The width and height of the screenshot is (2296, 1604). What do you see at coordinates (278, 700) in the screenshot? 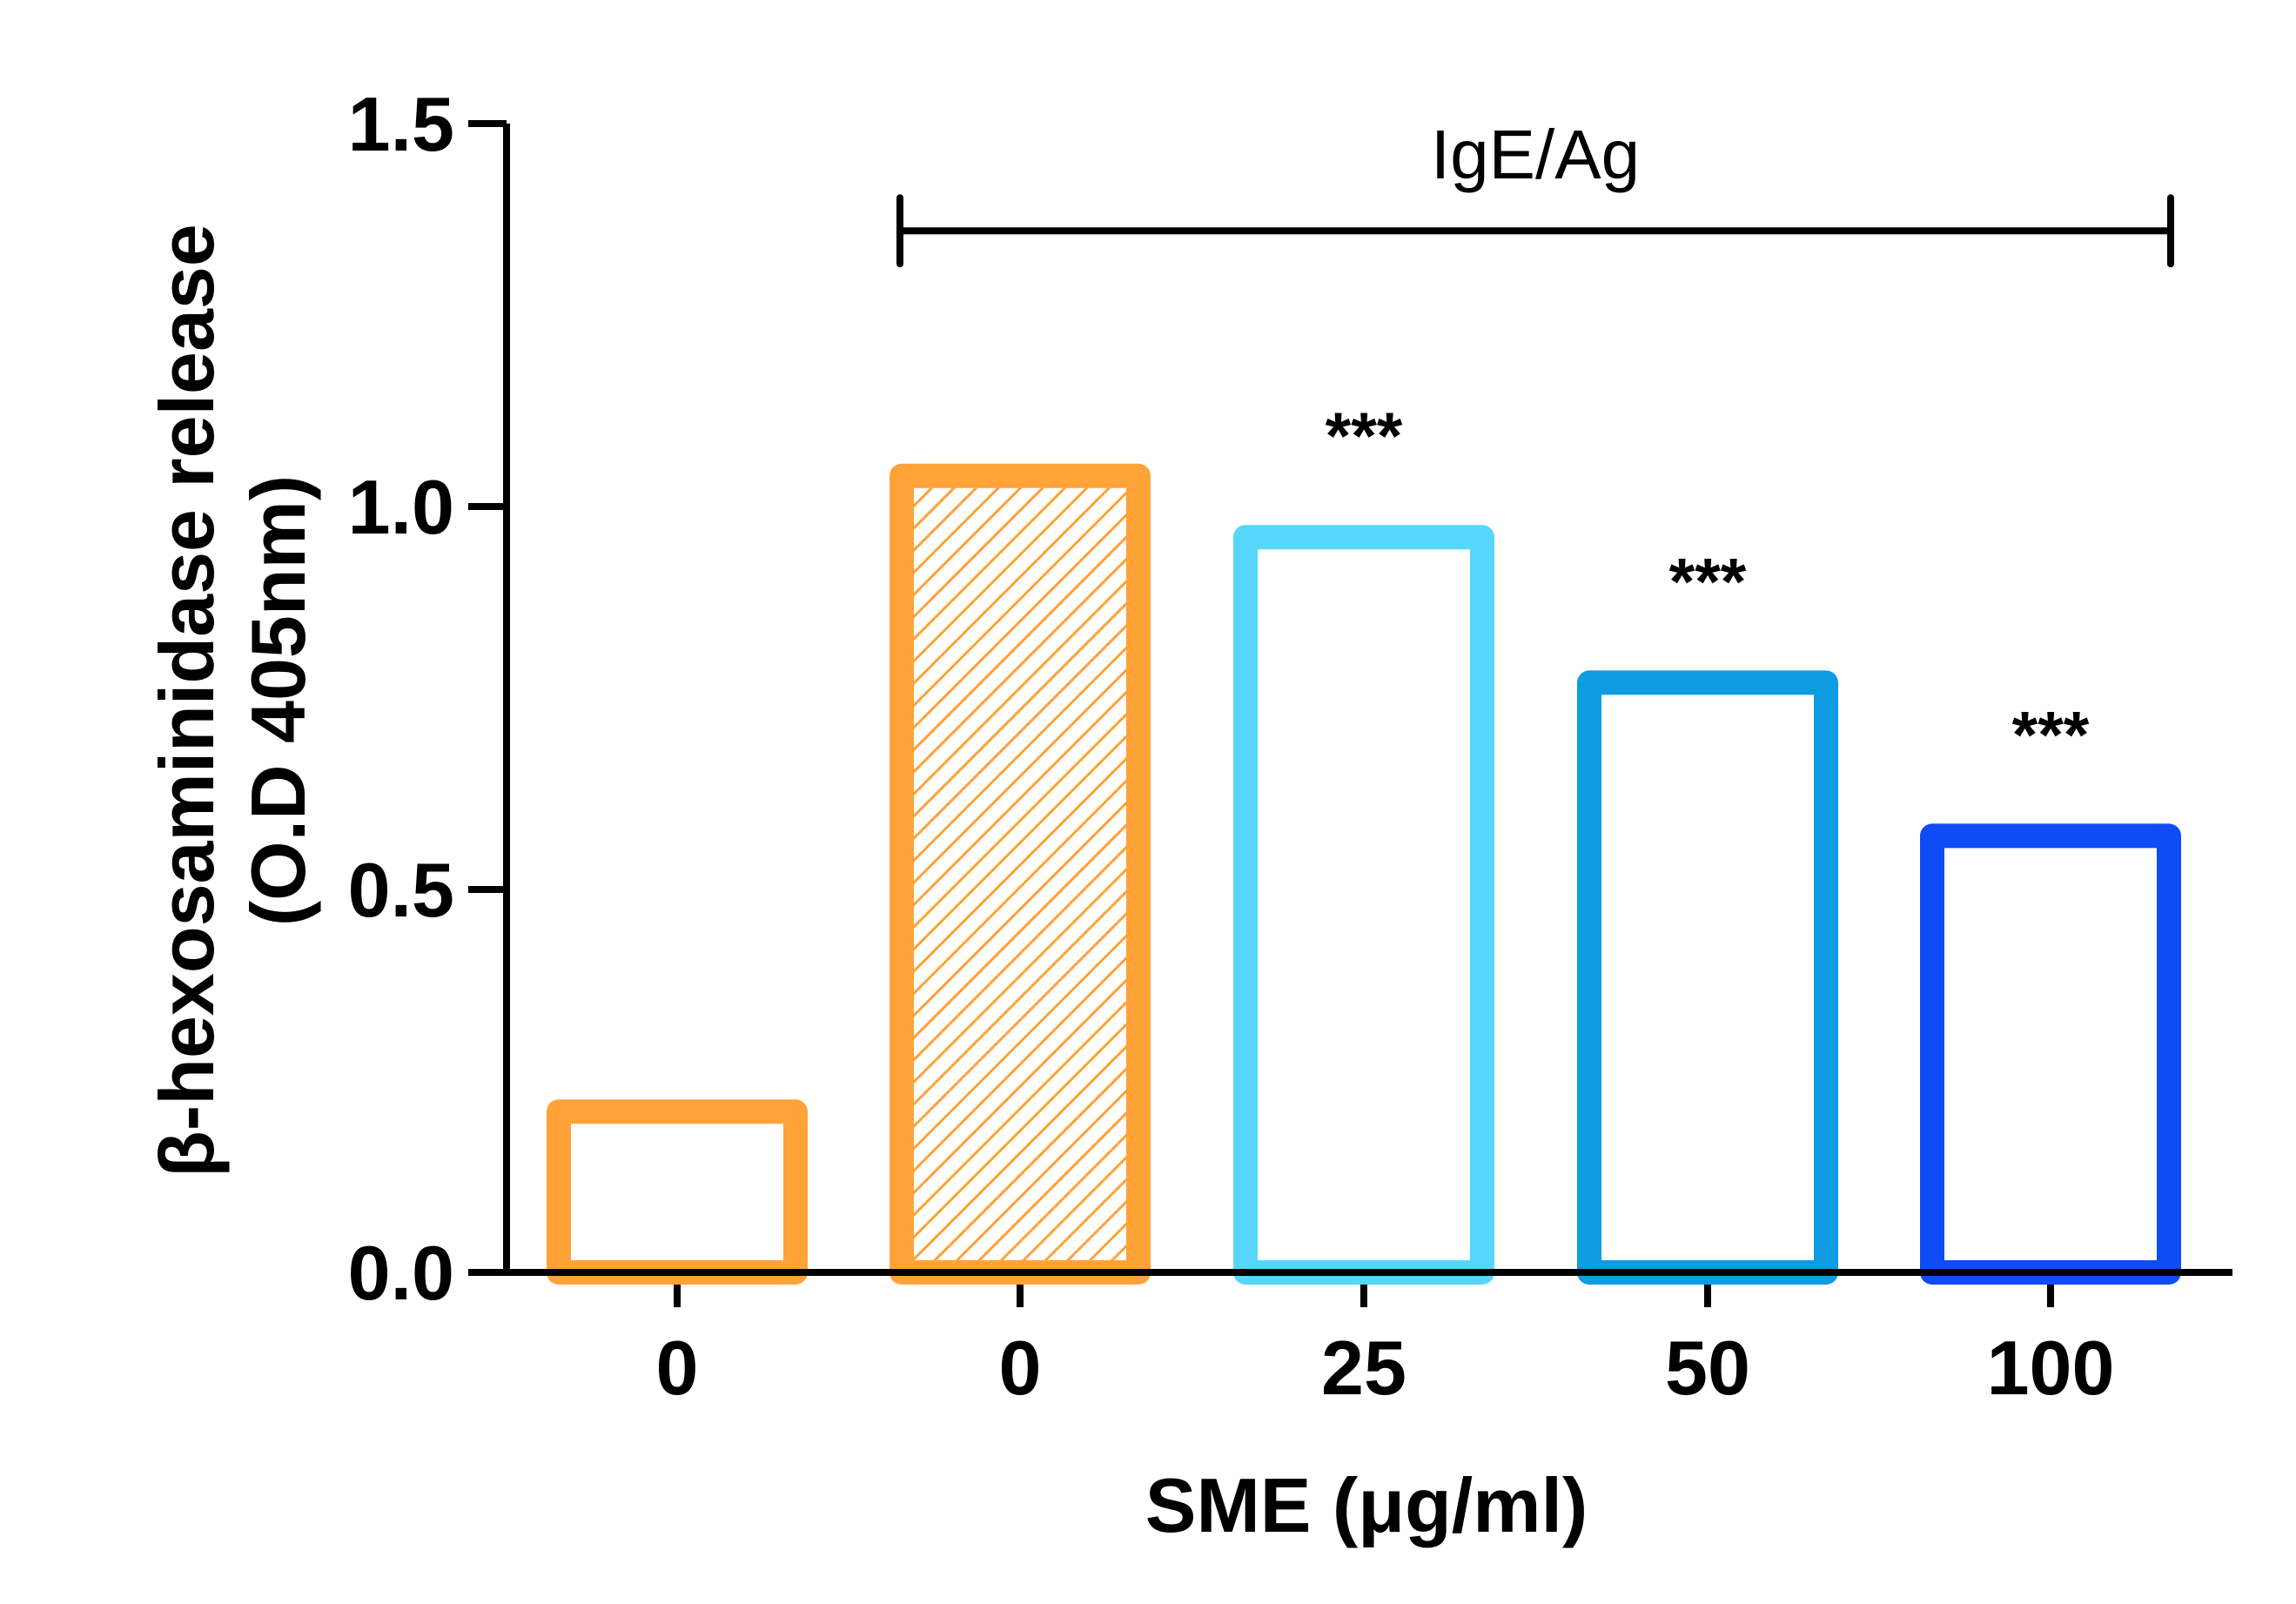
I see `y-axis-title-line-2: (O.D 405nm)` at bounding box center [278, 700].